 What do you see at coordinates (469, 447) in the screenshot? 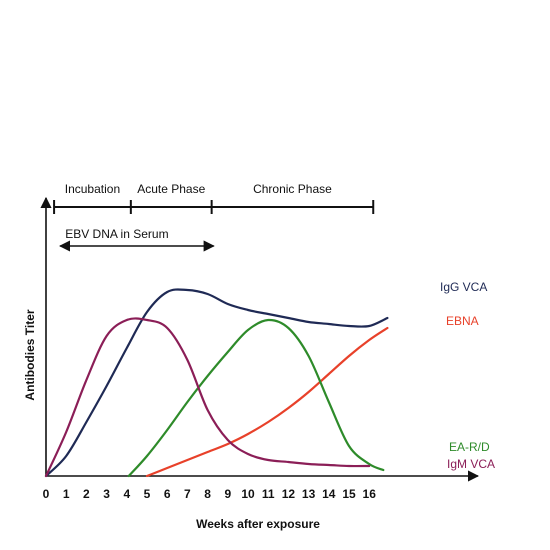
I see `series-label-ea-r-d: EA-R/D` at bounding box center [469, 447].